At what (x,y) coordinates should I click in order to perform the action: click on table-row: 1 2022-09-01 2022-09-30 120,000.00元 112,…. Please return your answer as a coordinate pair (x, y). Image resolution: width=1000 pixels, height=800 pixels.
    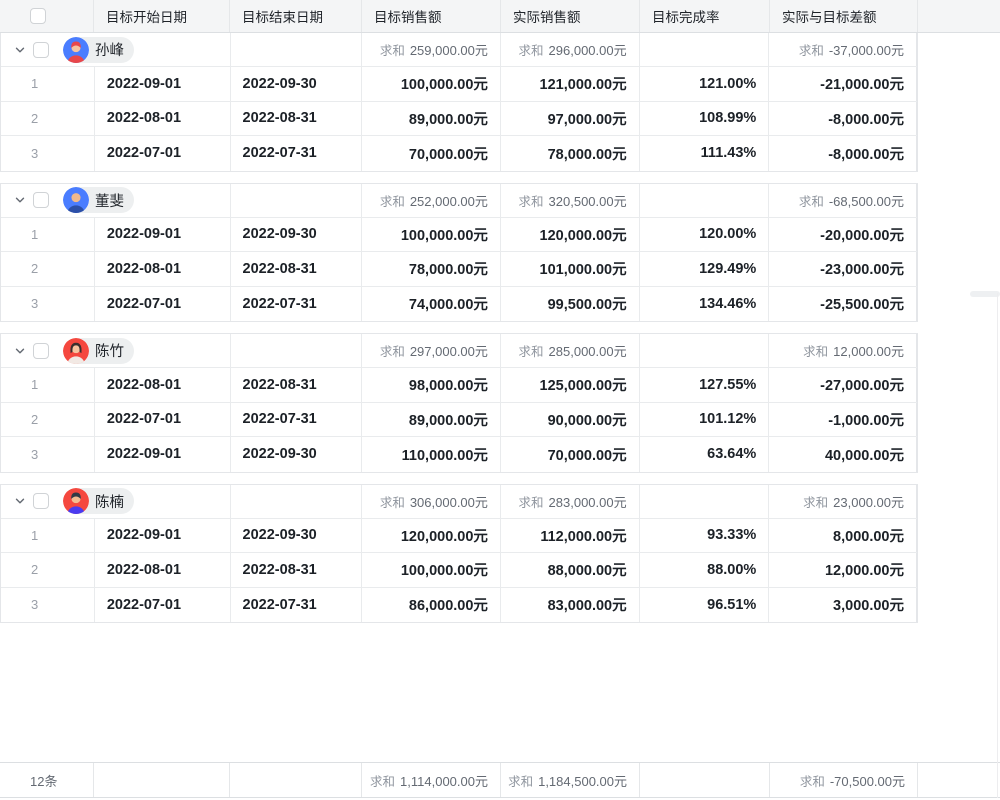
    Looking at the image, I should click on (459, 535).